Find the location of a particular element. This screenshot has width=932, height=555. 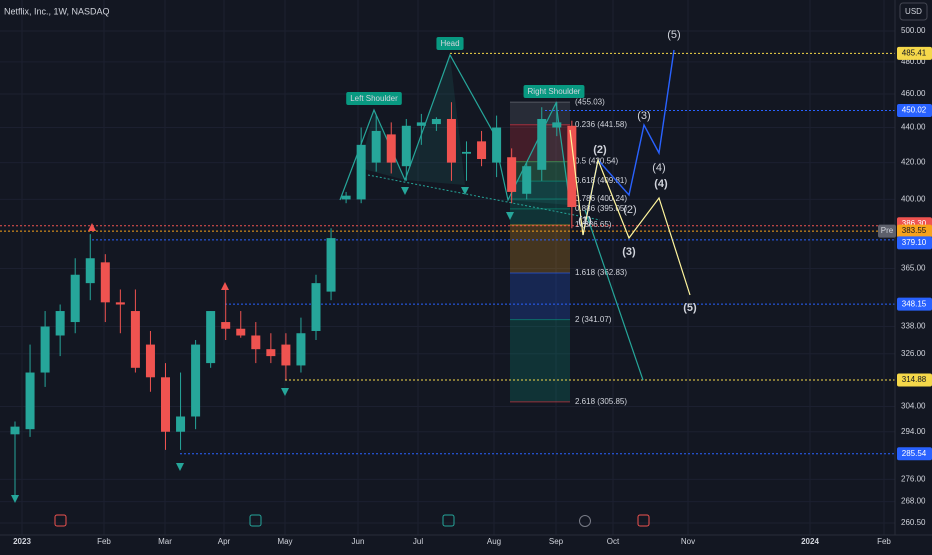

pattern-line is located at coordinates (455, 129).